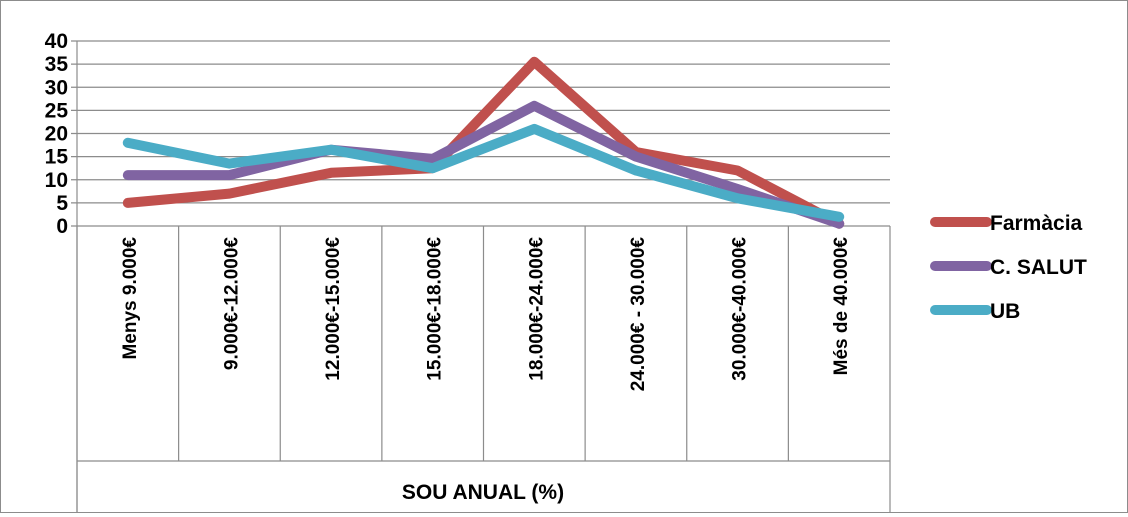  Describe the element at coordinates (536, 309) in the screenshot. I see `x-category-label: 18.000€-24.000€` at that location.